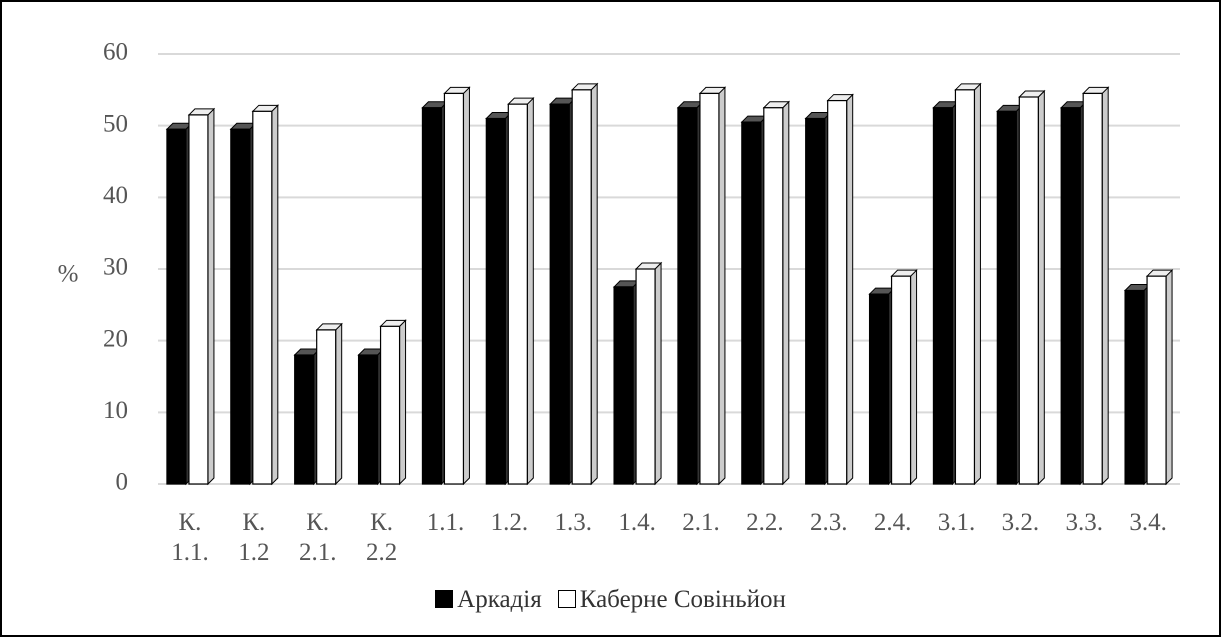 This screenshot has width=1221, height=637. Describe the element at coordinates (1020, 522) in the screenshot. I see `x-tick-label: 3.2.` at that location.